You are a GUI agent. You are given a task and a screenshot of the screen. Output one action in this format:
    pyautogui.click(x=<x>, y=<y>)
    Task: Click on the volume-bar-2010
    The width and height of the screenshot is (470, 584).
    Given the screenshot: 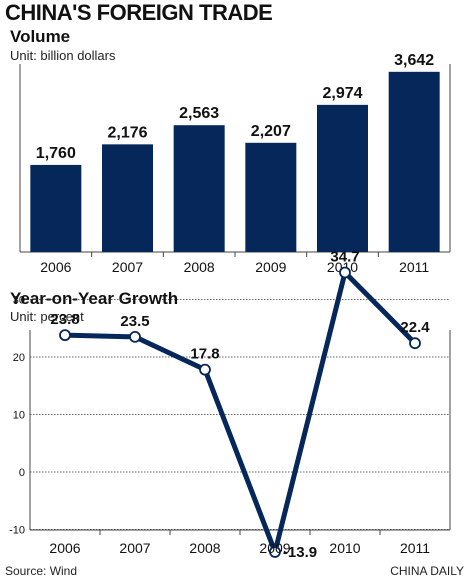 What is the action you would take?
    pyautogui.click(x=342, y=178)
    